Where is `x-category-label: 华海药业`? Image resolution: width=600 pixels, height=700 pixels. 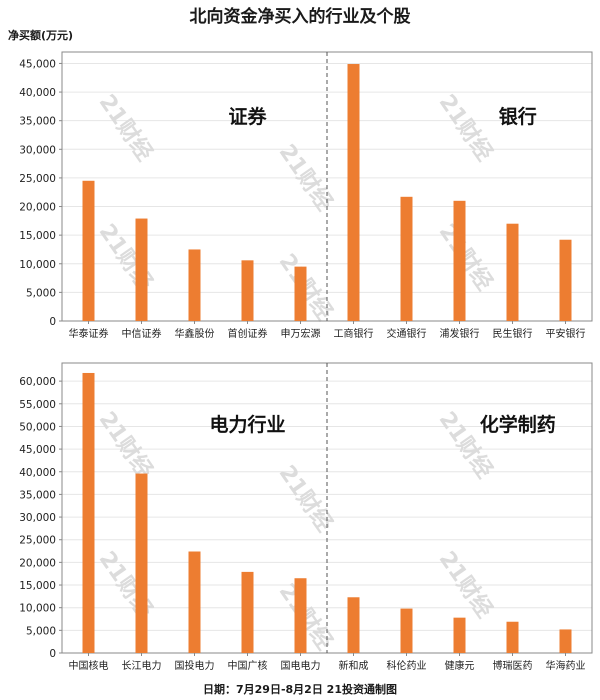
x-category-label: 华海药业 is located at coordinates (566, 665).